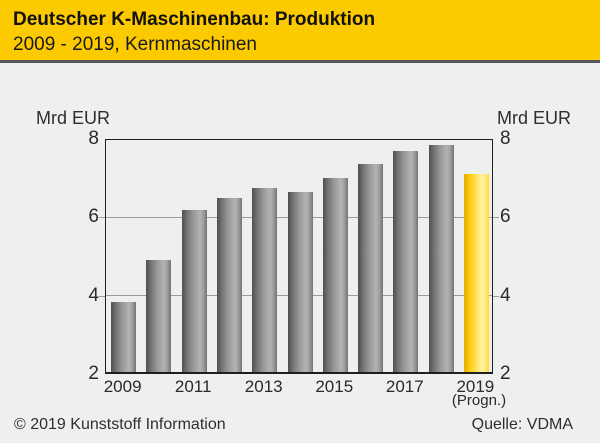 The height and width of the screenshot is (443, 600). I want to click on xtick-2011: 2011, so click(193, 386).